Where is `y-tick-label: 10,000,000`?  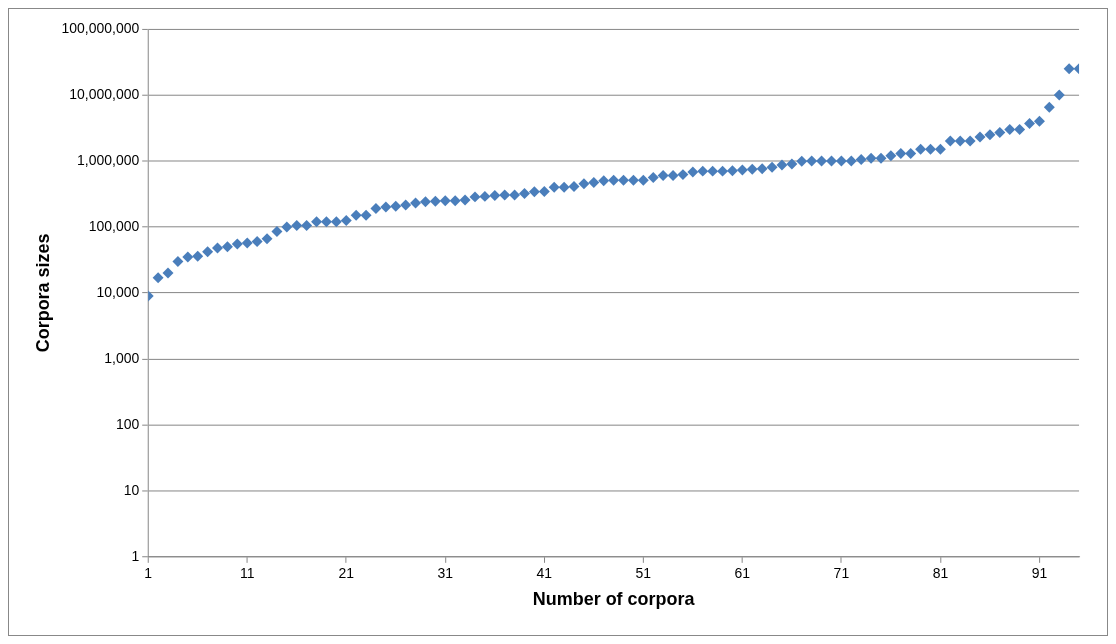 y-tick-label: 10,000,000 is located at coordinates (104, 93).